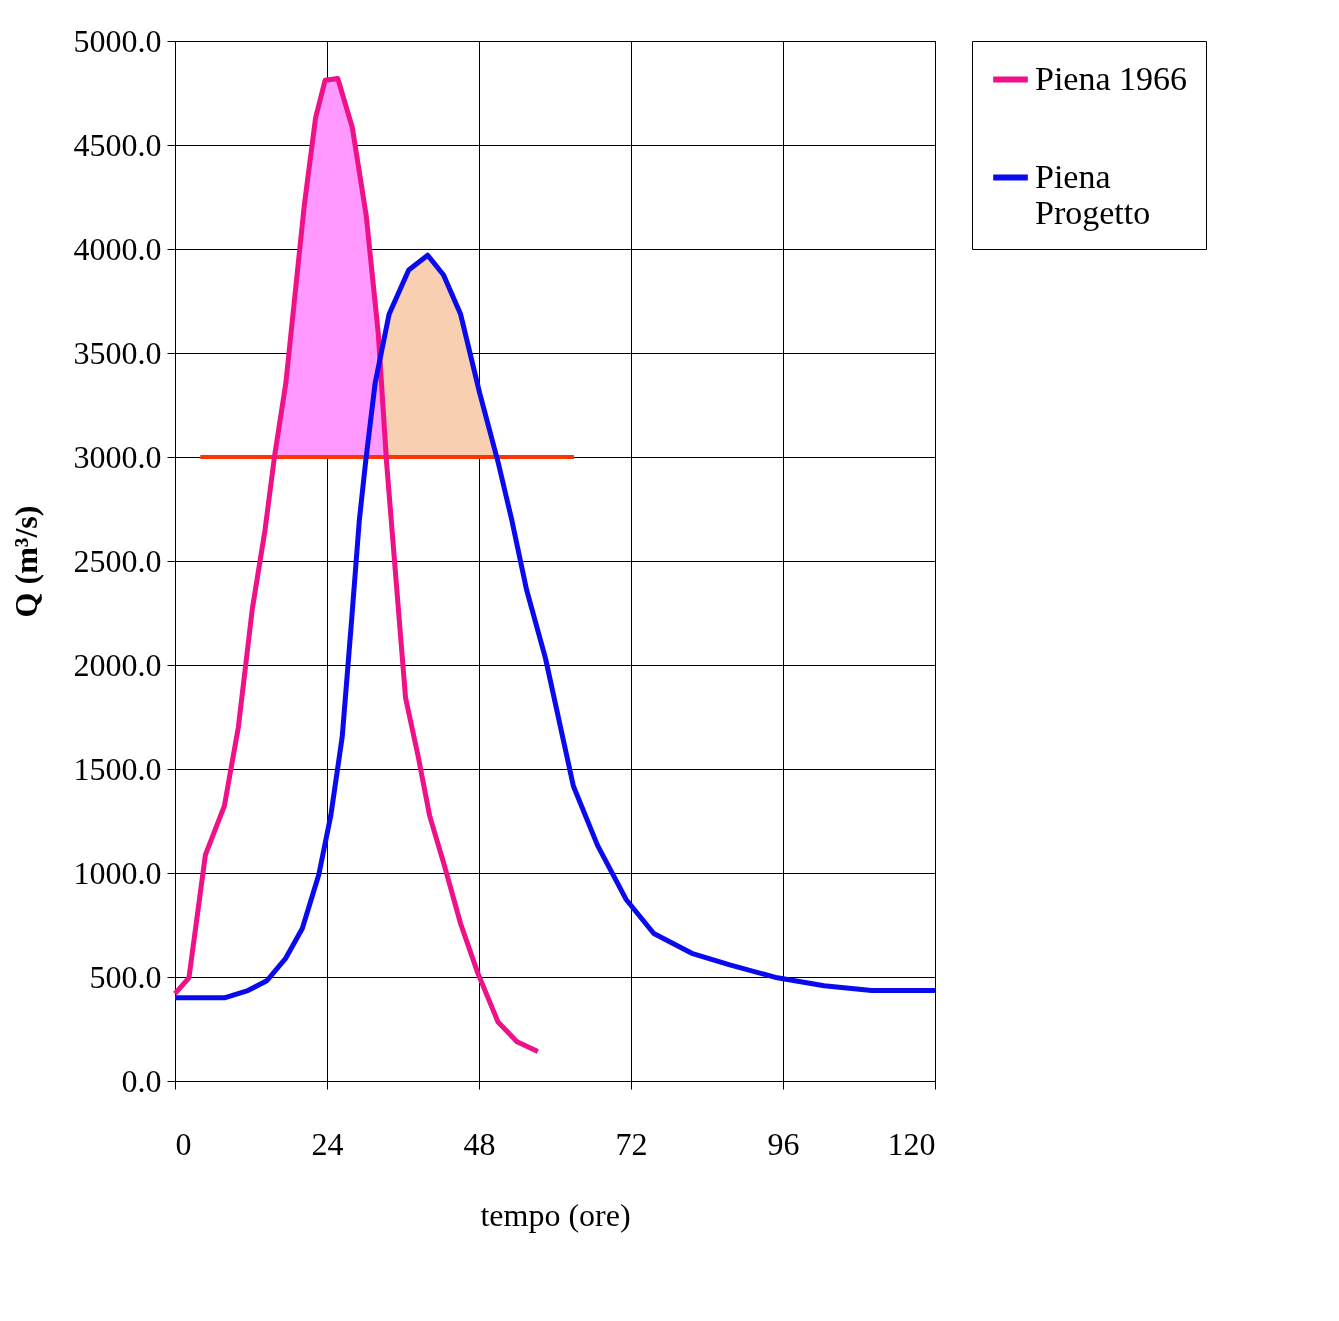 Image resolution: width=1339 pixels, height=1321 pixels. I want to click on x-tick-label: 120, so click(911, 1143).